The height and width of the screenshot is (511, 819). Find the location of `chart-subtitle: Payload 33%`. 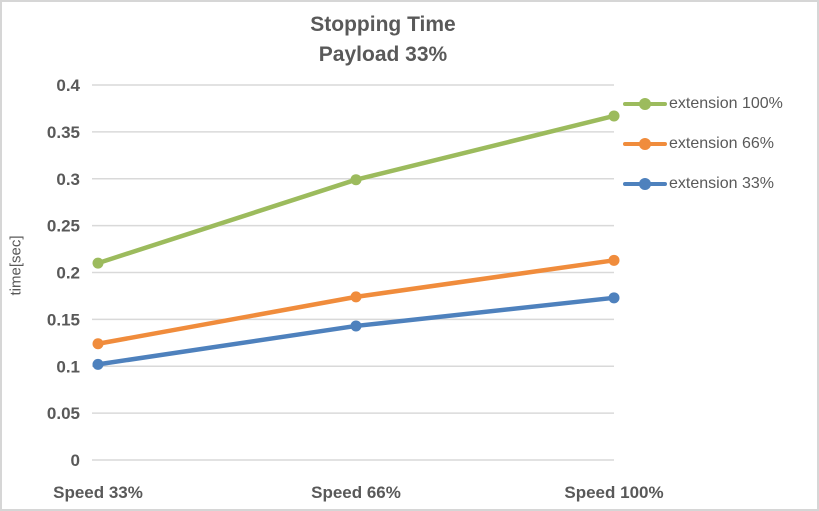

chart-subtitle: Payload 33% is located at coordinates (383, 54).